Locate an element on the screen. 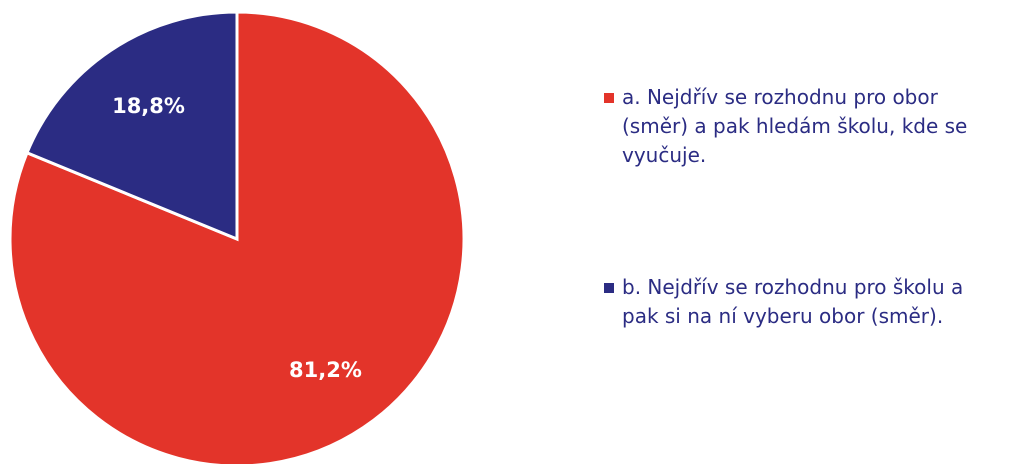 The image size is (1015, 464). slice-label: 18,8% is located at coordinates (148, 106).